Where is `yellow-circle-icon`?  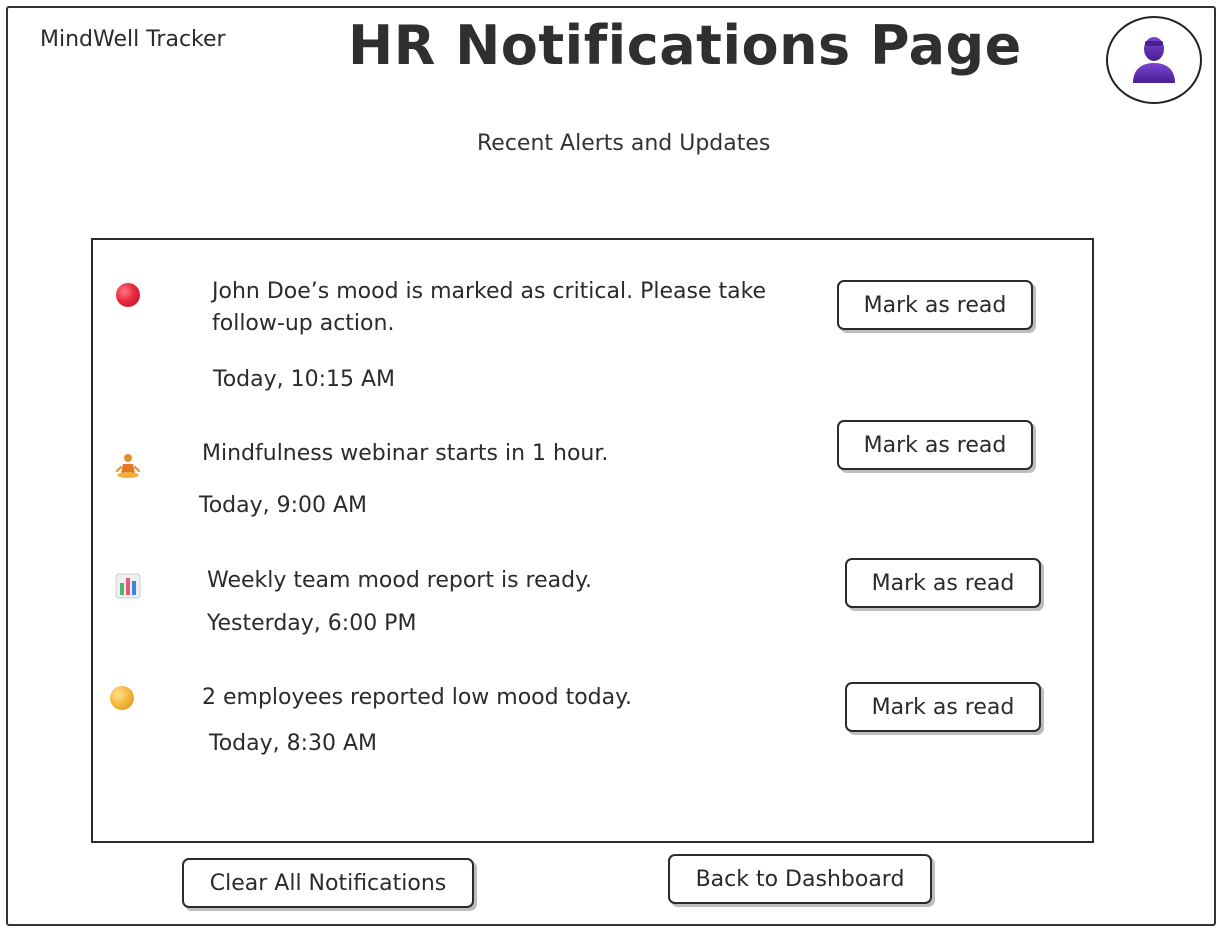 yellow-circle-icon is located at coordinates (122, 698).